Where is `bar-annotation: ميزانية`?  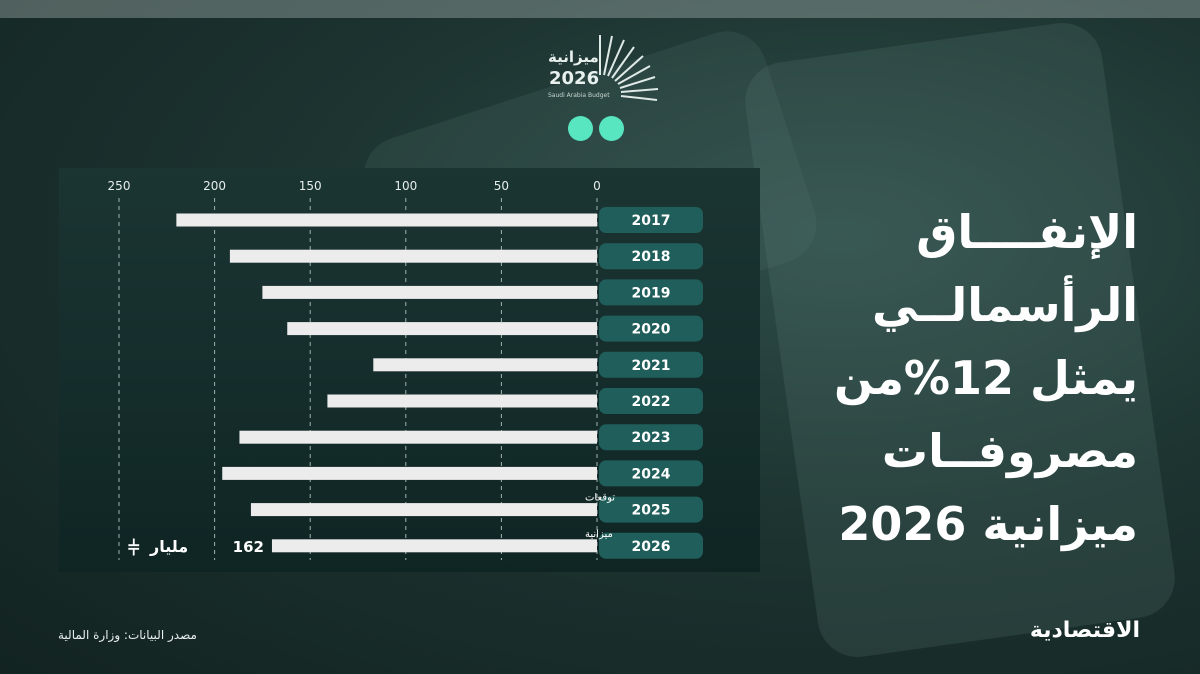
bar-annotation: ميزانية is located at coordinates (599, 534).